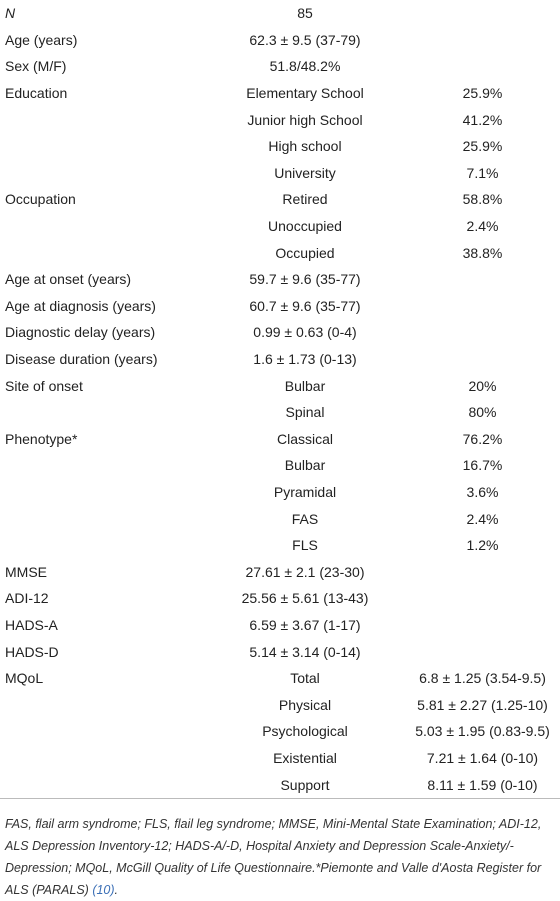 The height and width of the screenshot is (901, 560). I want to click on table-row: HADS-A 6.59 ± 3.67 (1-17), so click(280, 625).